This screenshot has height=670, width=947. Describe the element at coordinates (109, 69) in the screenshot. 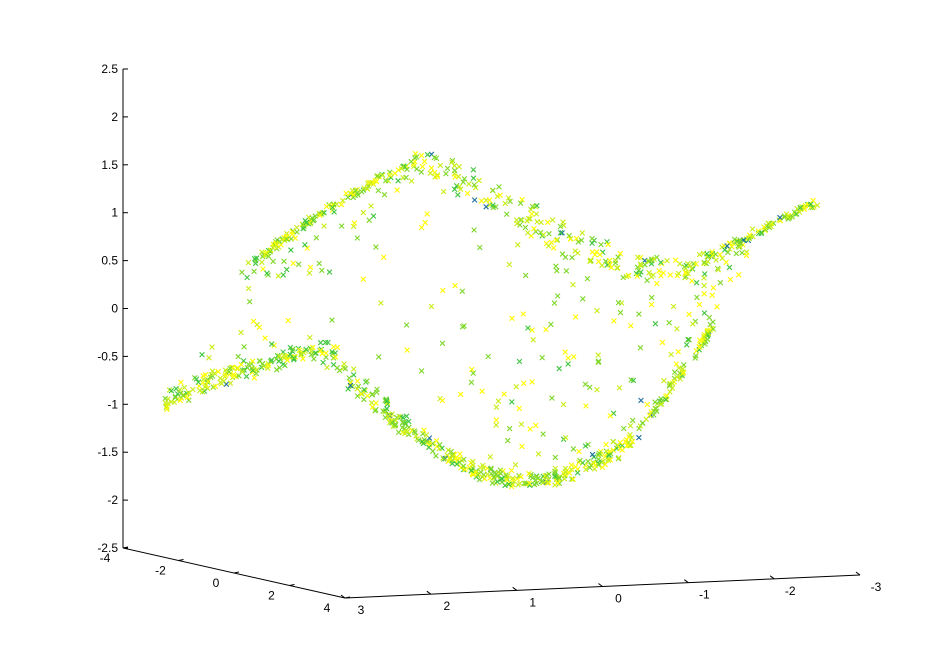

I see `z-tick-label: 2.5` at that location.